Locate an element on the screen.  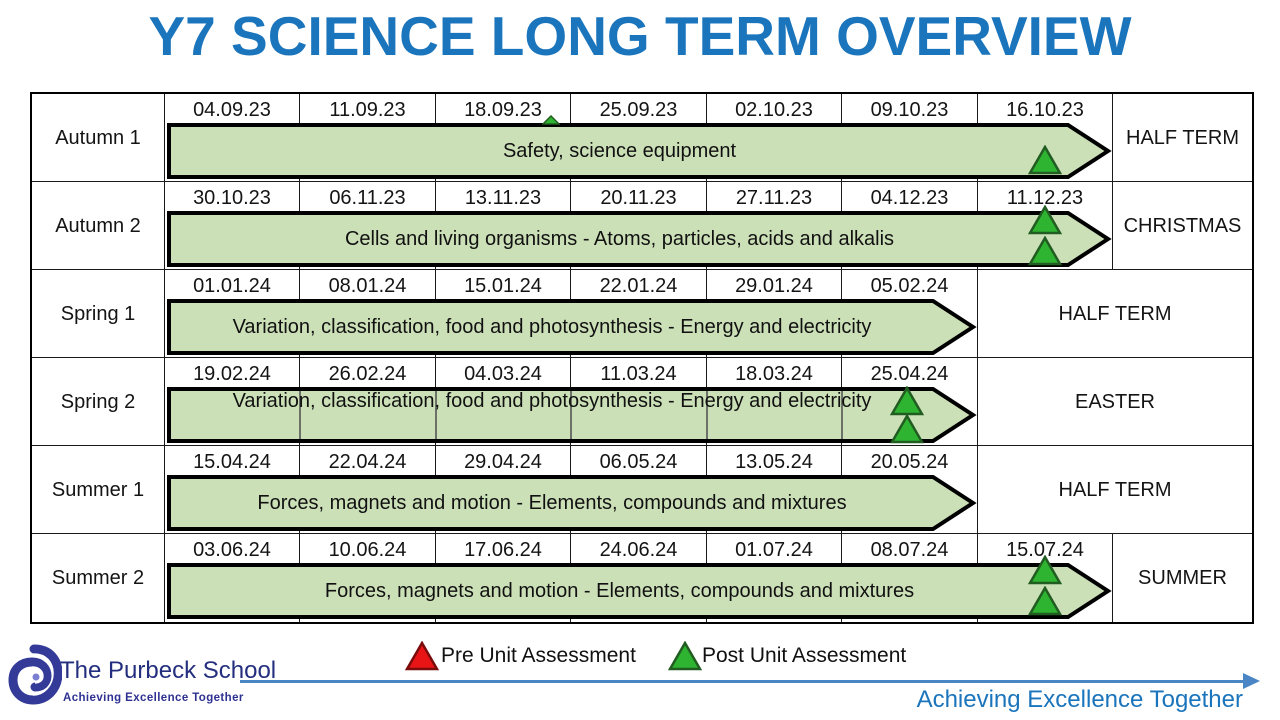
term-label: Autumn 1 is located at coordinates (98, 138).